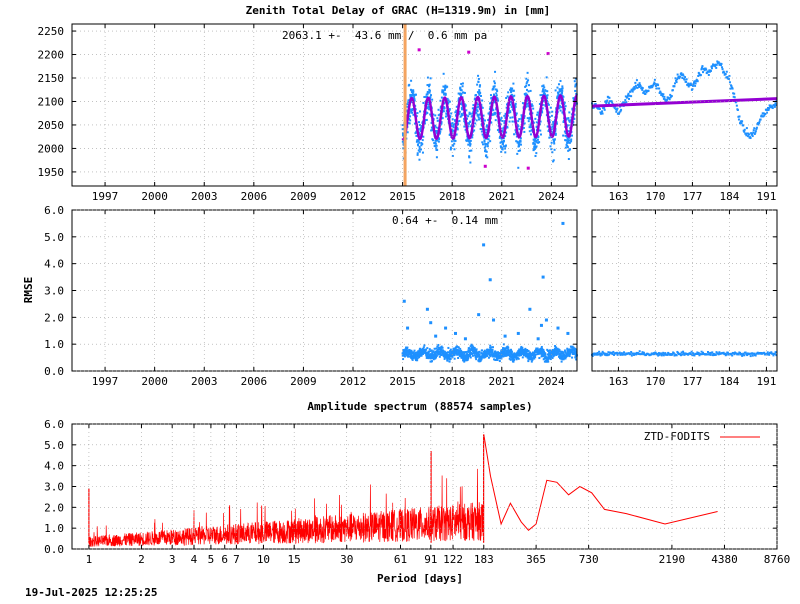  What do you see at coordinates (402, 381) in the screenshot?
I see `rmse-xtick-label: 2015` at bounding box center [402, 381].